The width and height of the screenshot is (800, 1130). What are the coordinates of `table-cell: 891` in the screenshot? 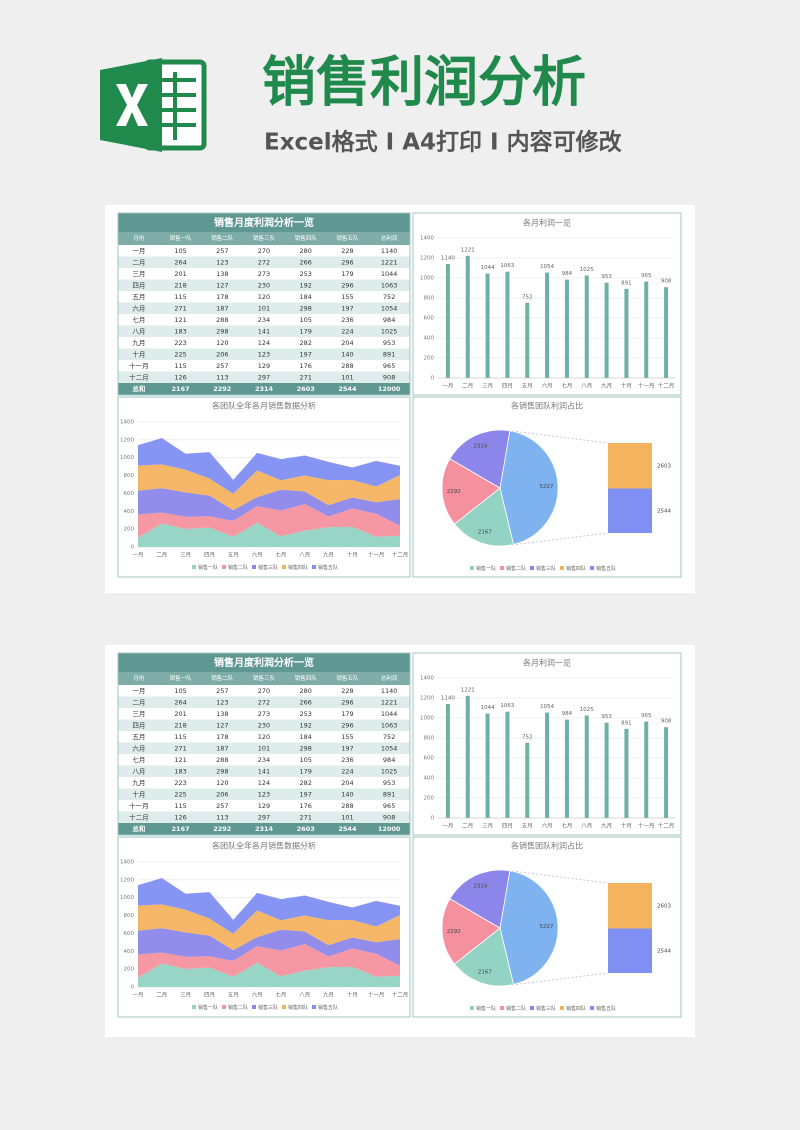 It's located at (389, 355).